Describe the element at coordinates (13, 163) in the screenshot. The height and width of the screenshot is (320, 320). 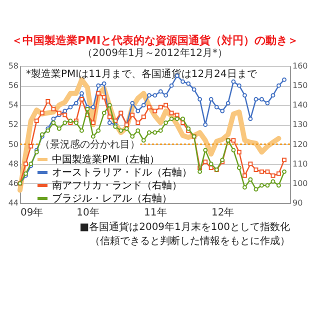
I see `y-tick-label: 48` at that location.